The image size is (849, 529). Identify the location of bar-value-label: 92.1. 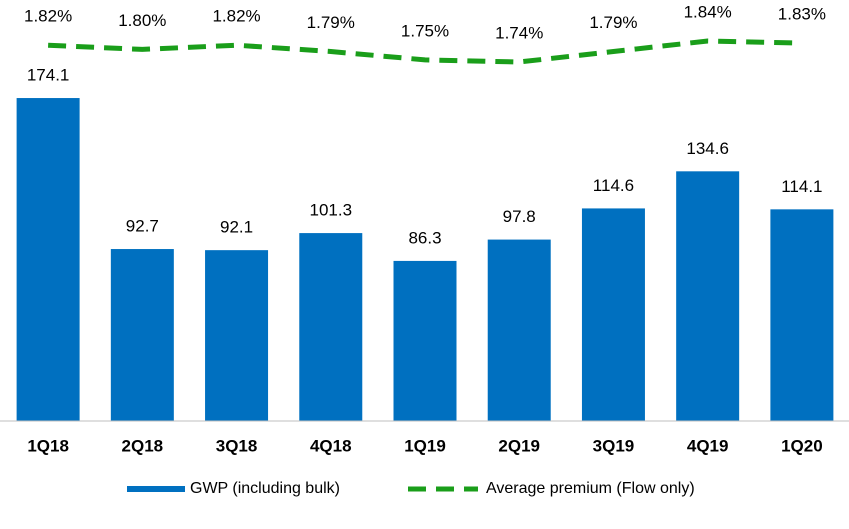
(236, 227).